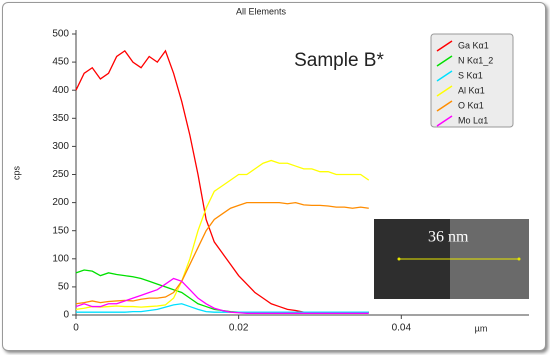 This screenshot has width=550, height=355. I want to click on y-tick-label: 300, so click(60, 146).